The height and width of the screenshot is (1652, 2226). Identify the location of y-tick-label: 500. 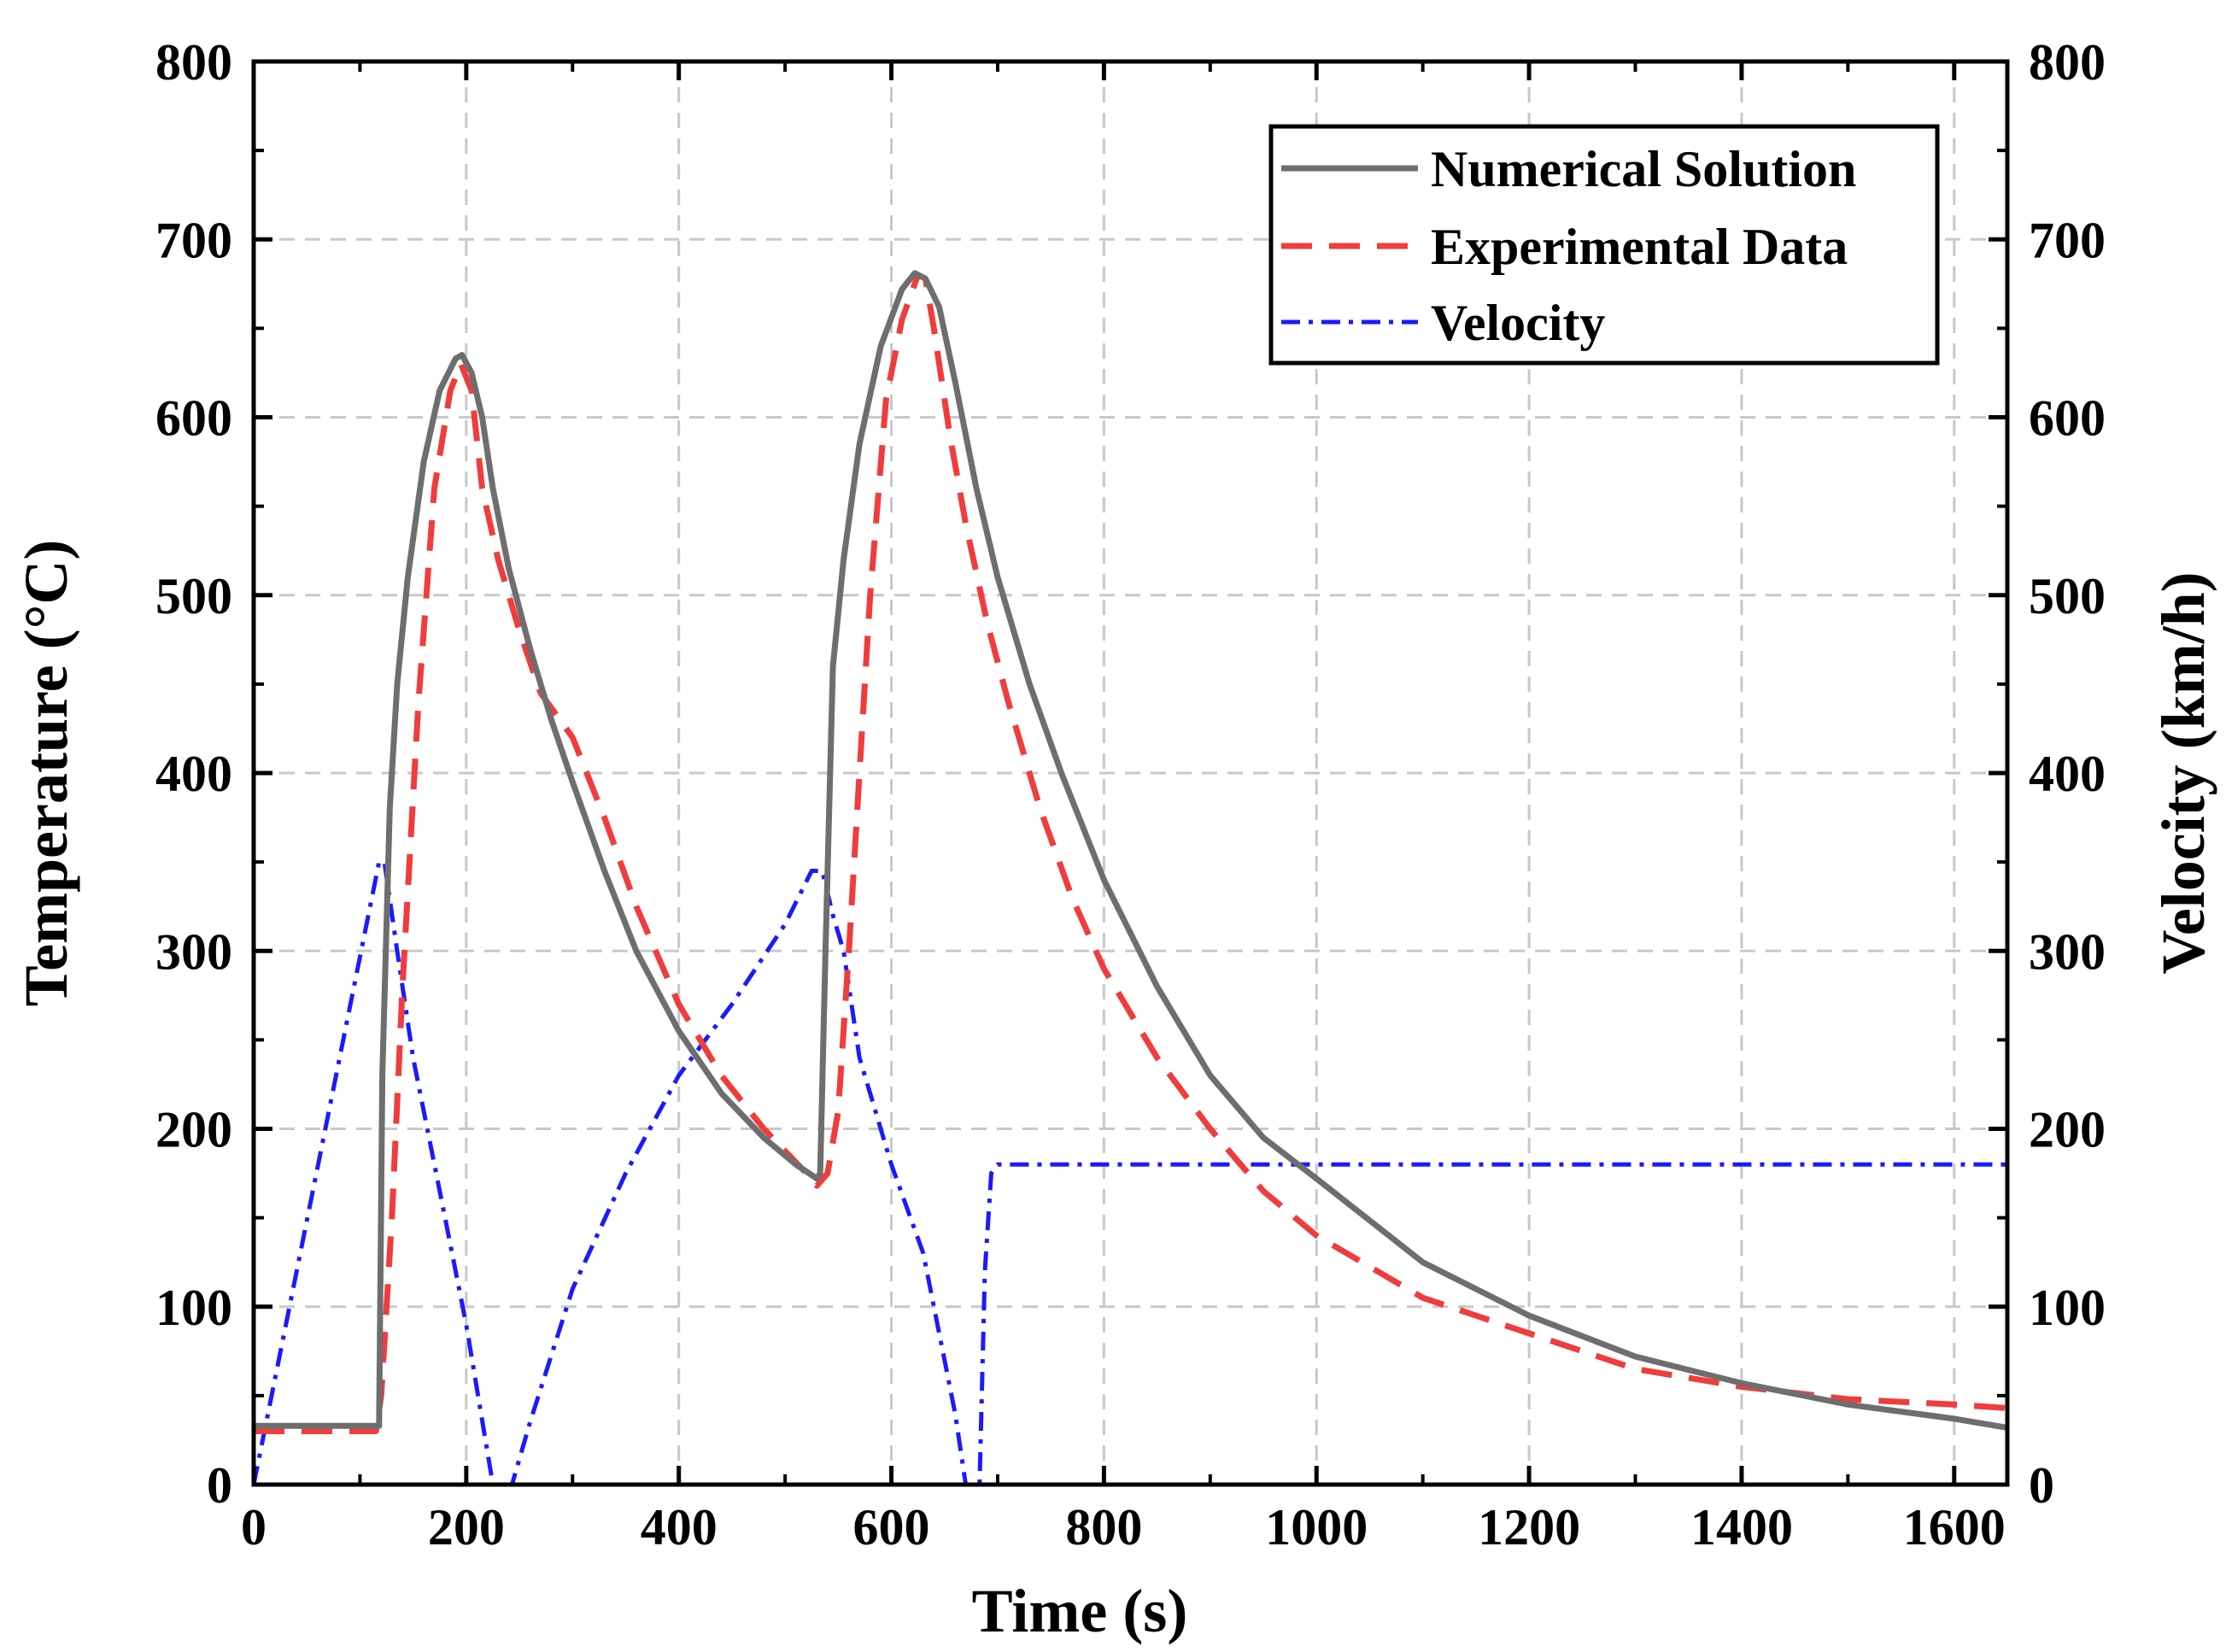
(193, 596).